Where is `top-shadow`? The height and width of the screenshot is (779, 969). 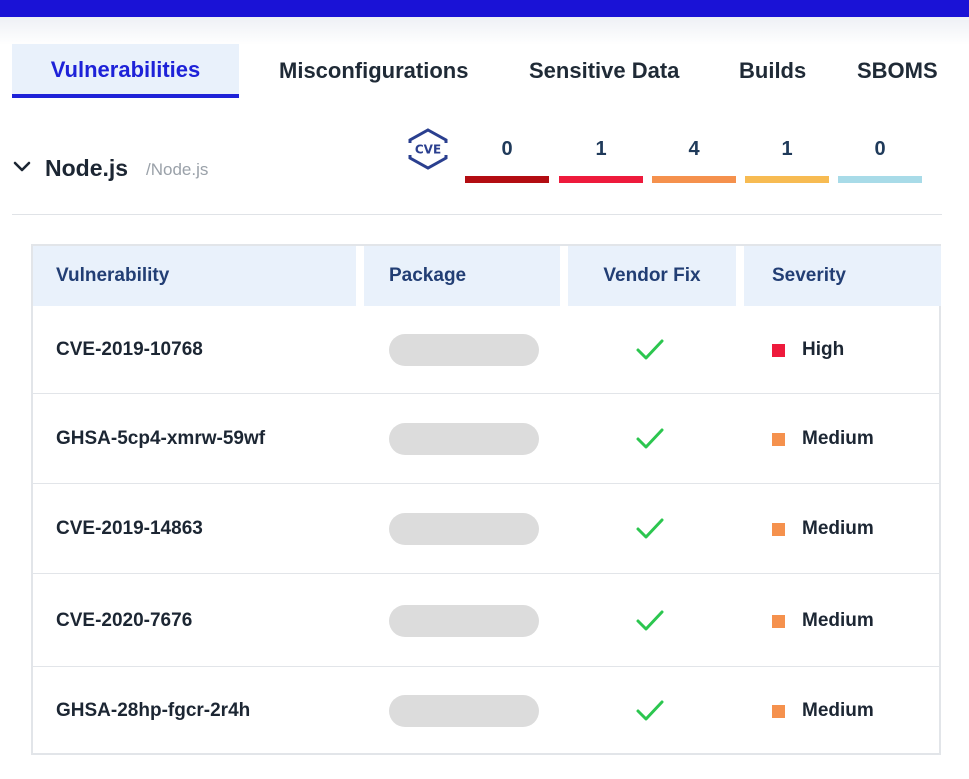
top-shadow is located at coordinates (484, 31).